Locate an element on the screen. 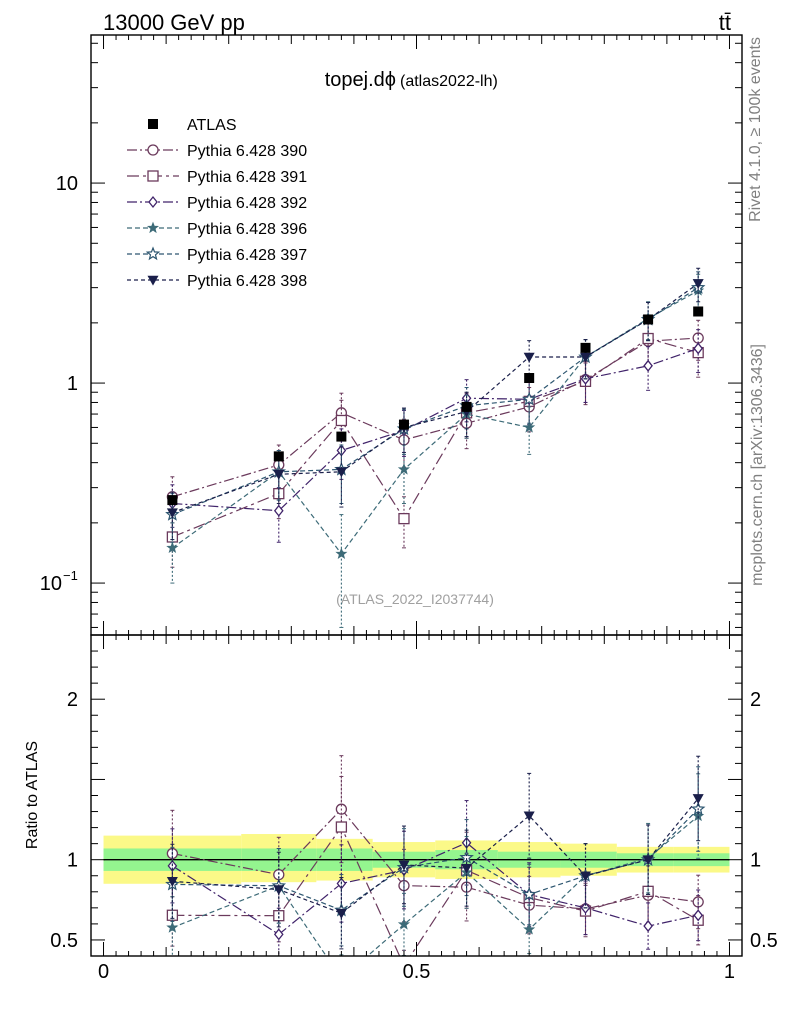 Image resolution: width=786 pixels, height=1024 pixels. ratio-y-tick-label-right: 2 is located at coordinates (755, 700).